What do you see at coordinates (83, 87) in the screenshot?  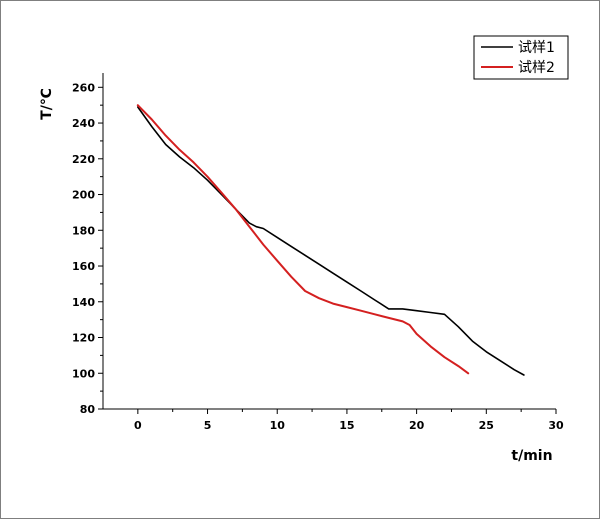 I see `y-tick-label: 260` at bounding box center [83, 87].